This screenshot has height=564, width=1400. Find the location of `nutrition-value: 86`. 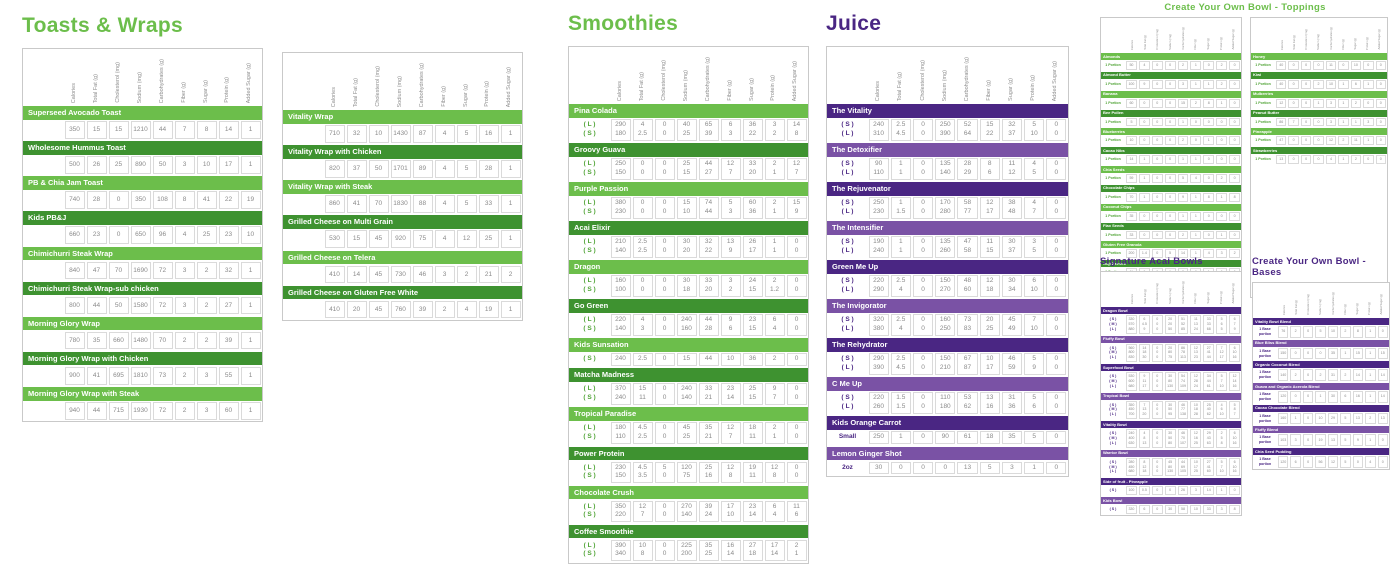

nutrition-value: 86 is located at coordinates (1183, 347).